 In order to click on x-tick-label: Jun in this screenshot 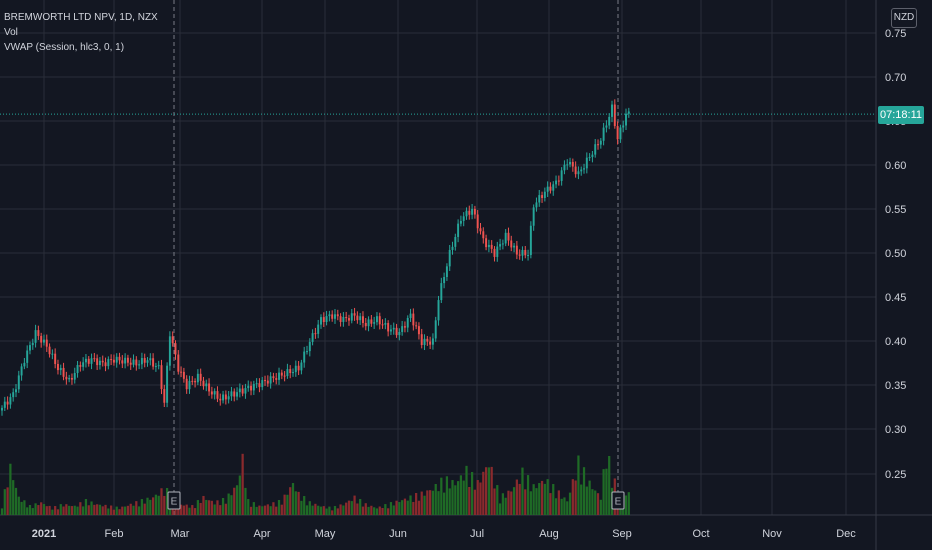, I will do `click(398, 534)`.